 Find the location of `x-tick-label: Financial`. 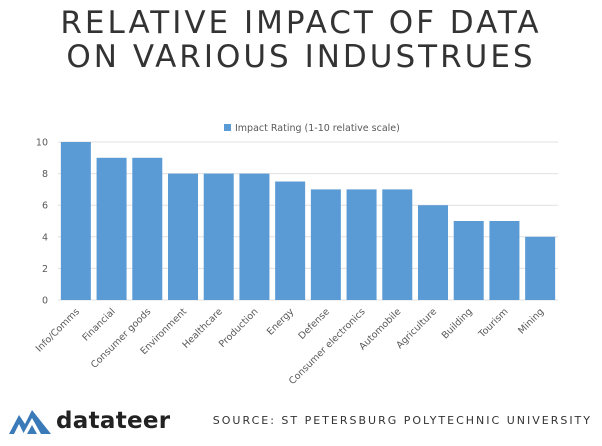

x-tick-label: Financial is located at coordinates (98, 324).